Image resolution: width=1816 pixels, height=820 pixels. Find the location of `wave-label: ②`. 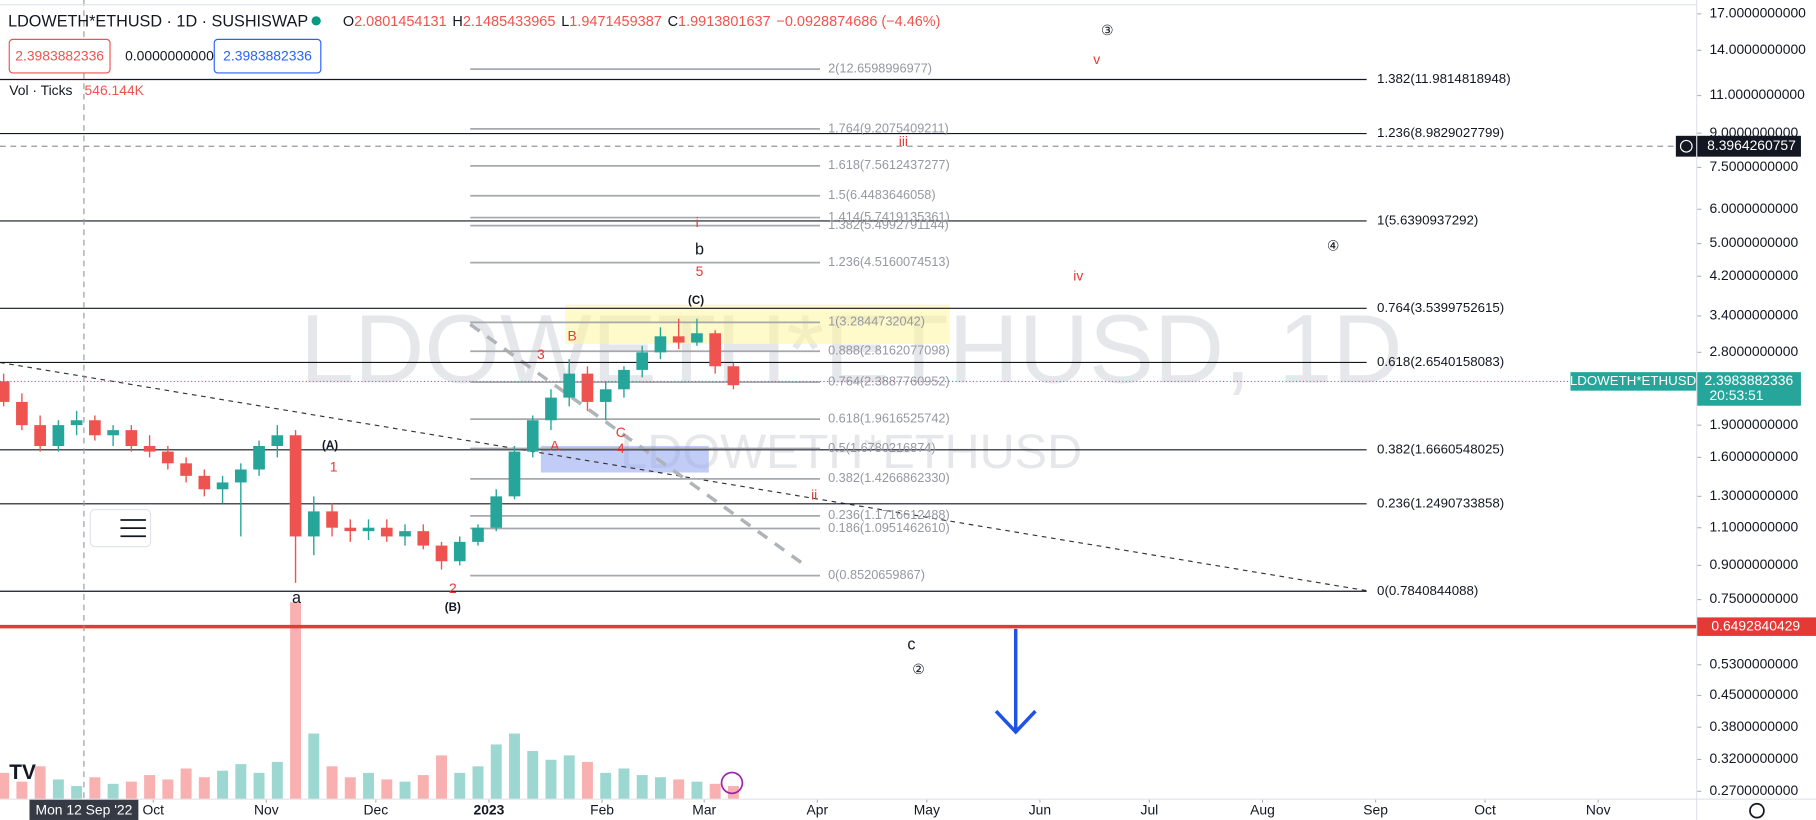

wave-label: ② is located at coordinates (918, 669).